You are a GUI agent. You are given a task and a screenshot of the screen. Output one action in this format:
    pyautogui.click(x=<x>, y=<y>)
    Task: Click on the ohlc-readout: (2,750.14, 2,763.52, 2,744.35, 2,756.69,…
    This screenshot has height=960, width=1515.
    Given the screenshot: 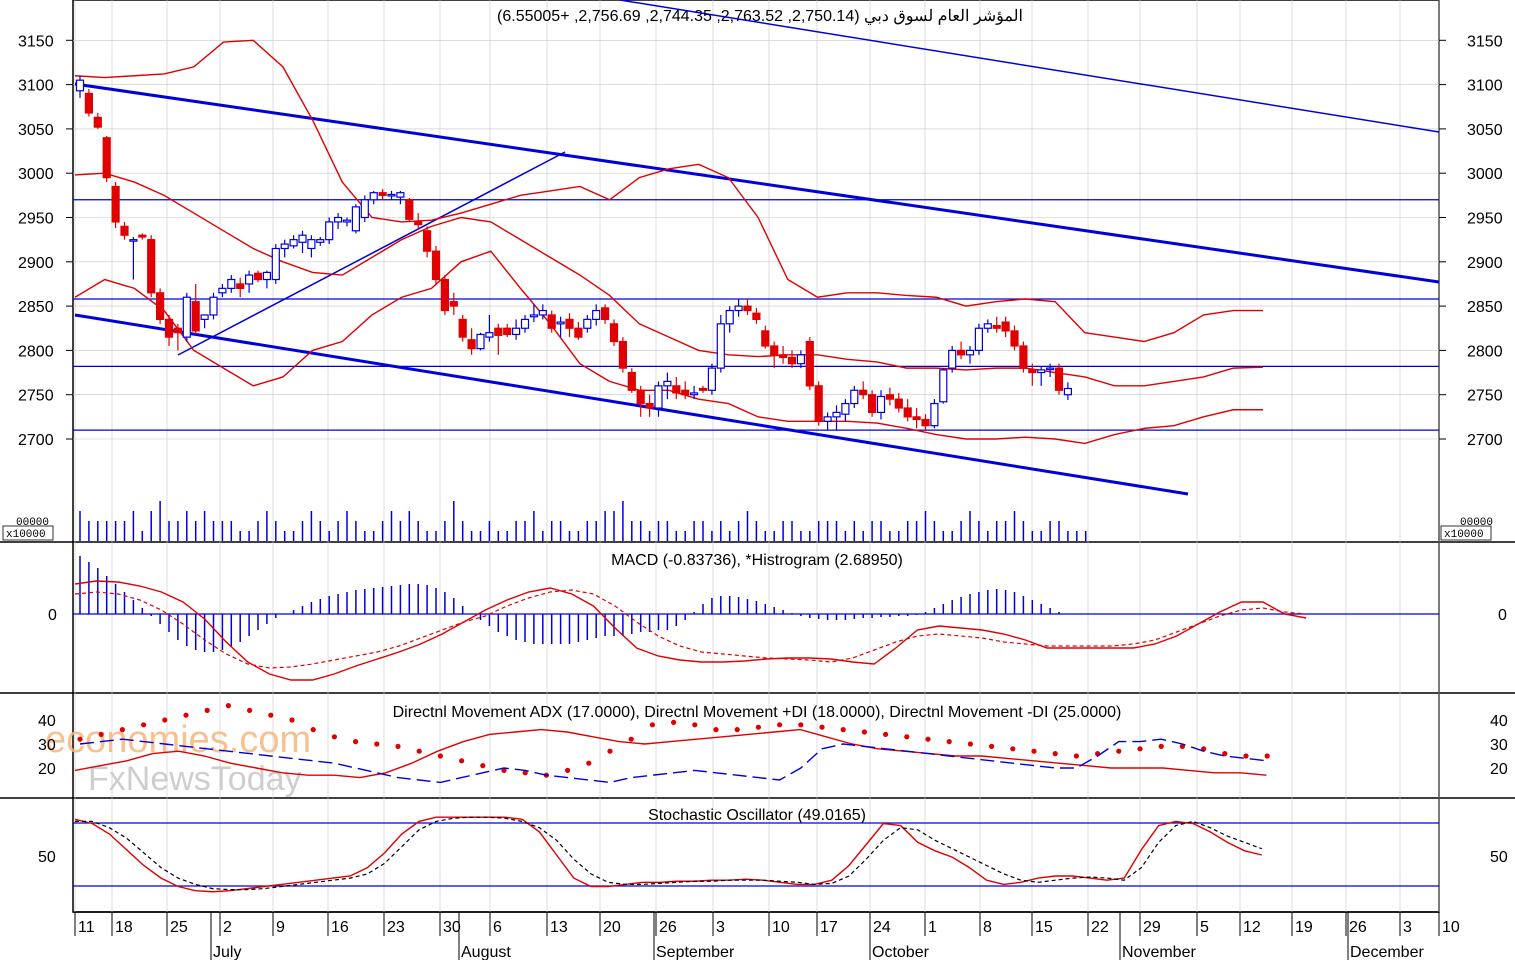 What is the action you would take?
    pyautogui.click(x=678, y=16)
    